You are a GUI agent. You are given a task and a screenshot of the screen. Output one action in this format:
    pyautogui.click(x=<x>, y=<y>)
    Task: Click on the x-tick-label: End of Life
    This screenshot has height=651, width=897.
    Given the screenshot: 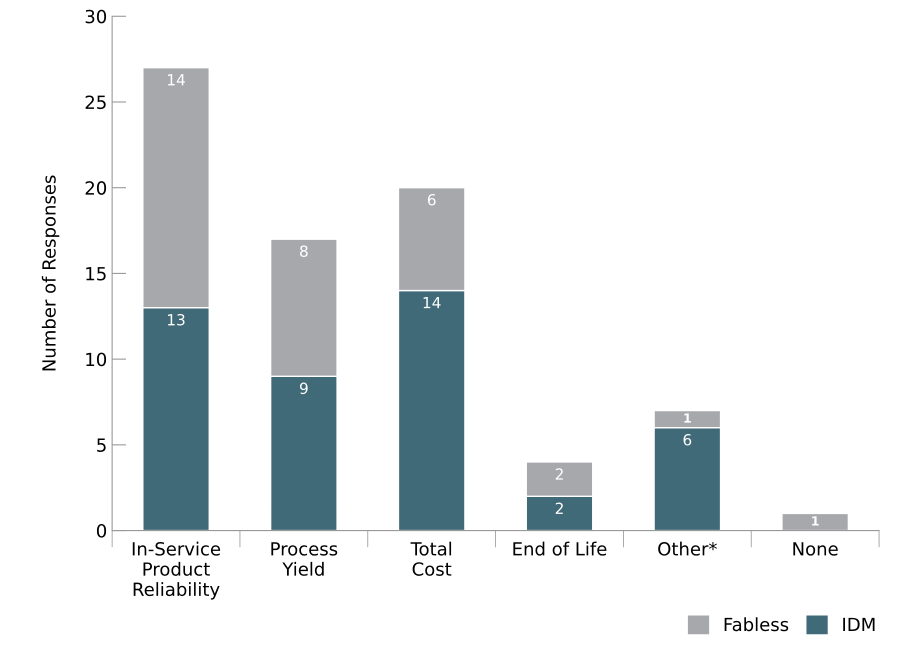 What is the action you would take?
    pyautogui.click(x=559, y=549)
    